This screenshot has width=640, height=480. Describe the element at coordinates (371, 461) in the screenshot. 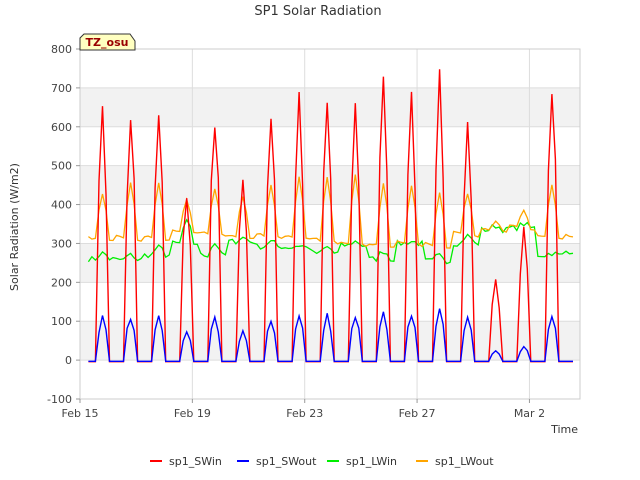

I see `legend-label: sp1_LWin` at that location.